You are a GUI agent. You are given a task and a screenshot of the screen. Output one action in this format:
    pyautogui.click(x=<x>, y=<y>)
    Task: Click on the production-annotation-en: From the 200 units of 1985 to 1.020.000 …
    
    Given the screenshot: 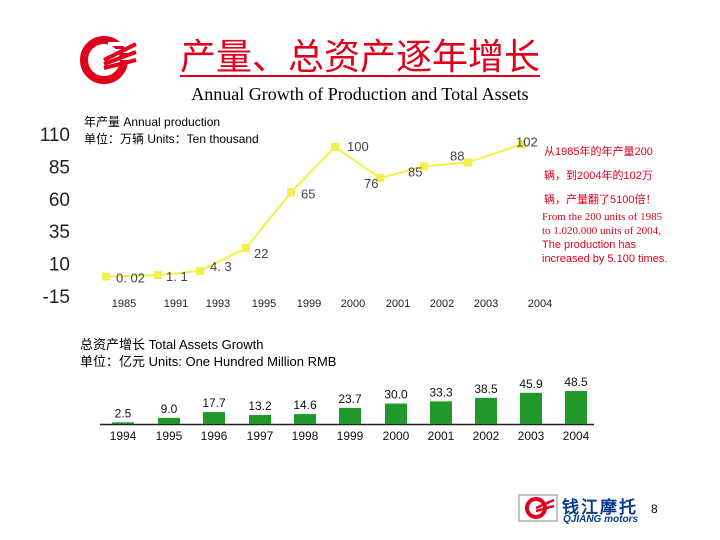 What is the action you would take?
    pyautogui.click(x=622, y=238)
    